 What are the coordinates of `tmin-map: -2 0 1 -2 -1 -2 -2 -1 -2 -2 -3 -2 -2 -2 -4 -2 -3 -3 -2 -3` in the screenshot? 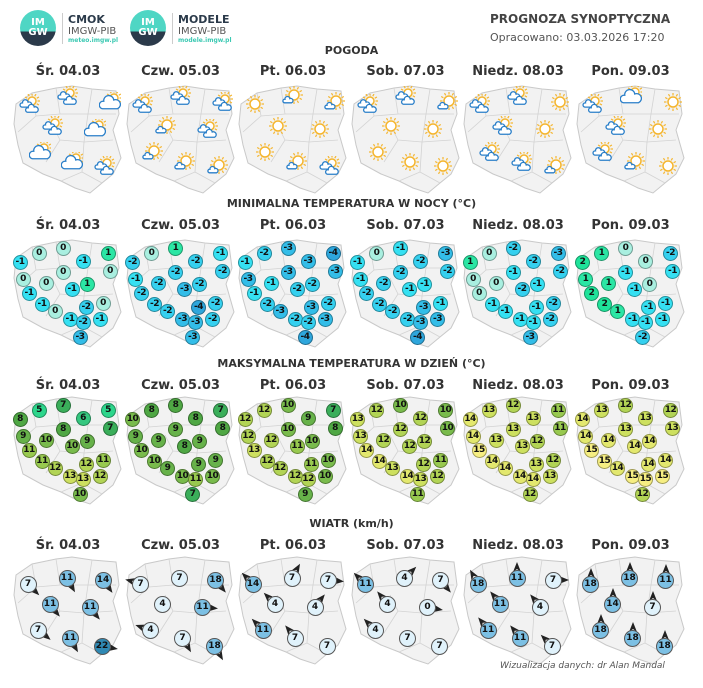 It's located at (181, 294).